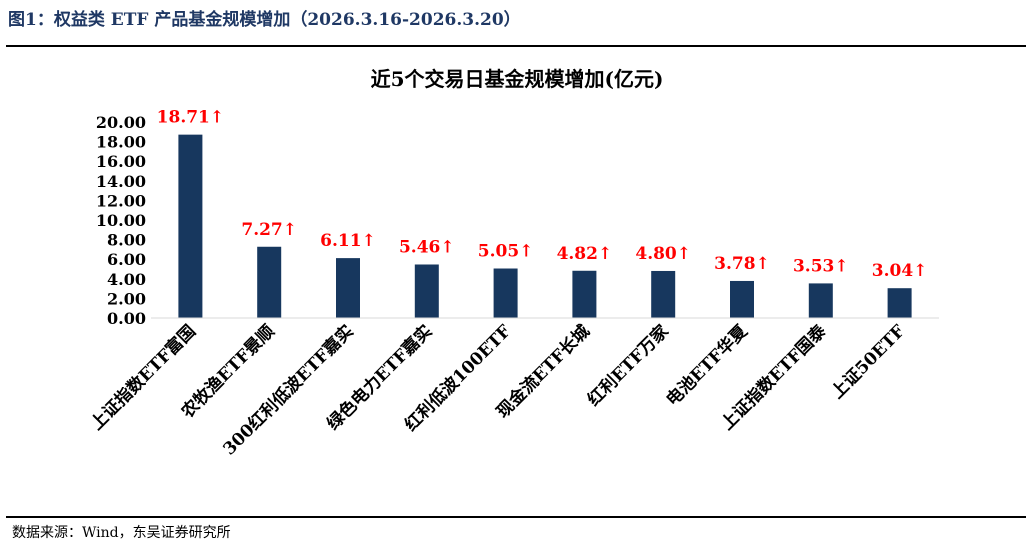 This screenshot has width=1032, height=548. What do you see at coordinates (121, 161) in the screenshot?
I see `y-tick-label: 16.00` at bounding box center [121, 161].